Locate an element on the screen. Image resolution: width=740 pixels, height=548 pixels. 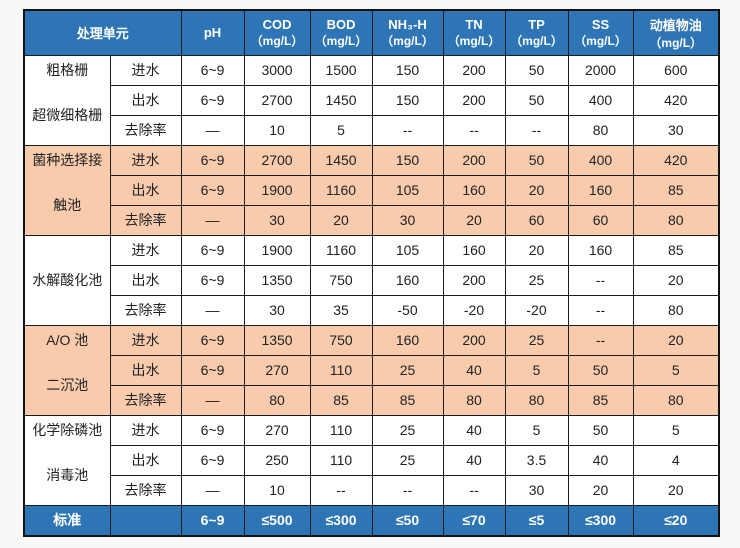
standard-label: 标准 is located at coordinates (67, 520).